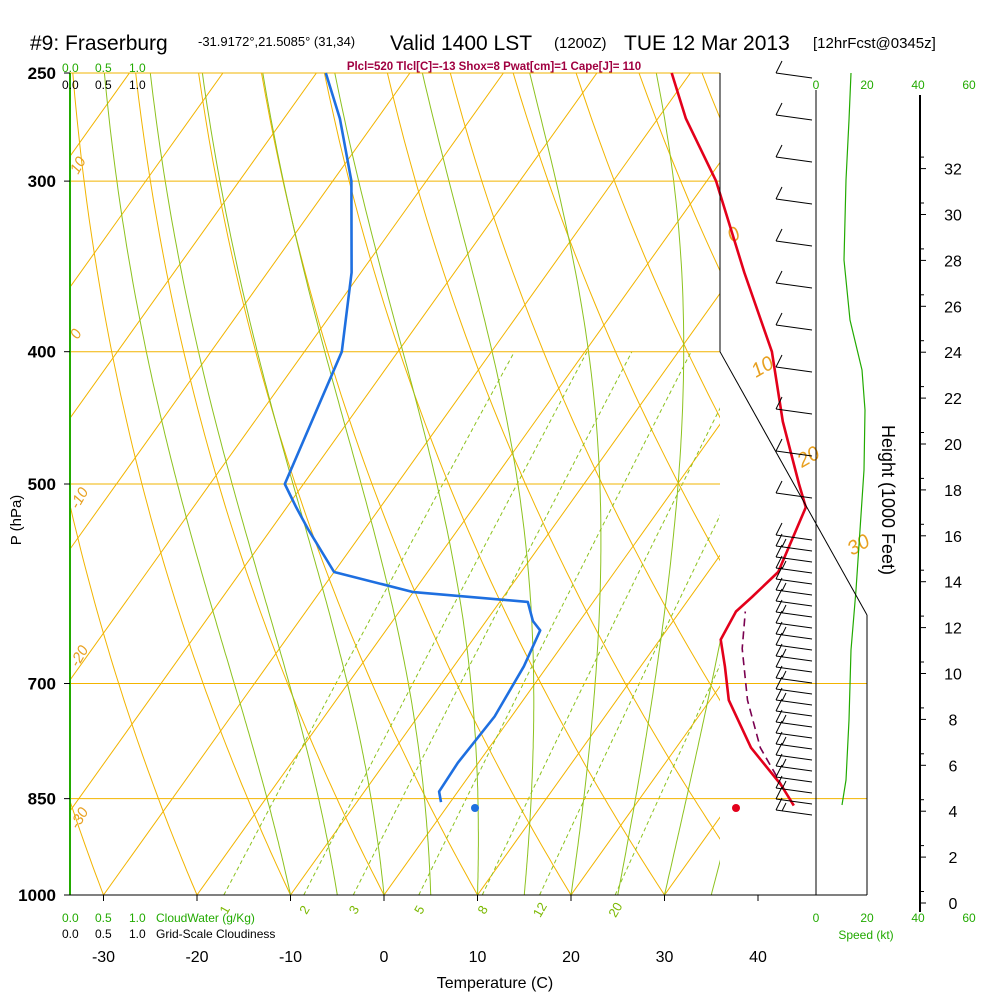 Image resolution: width=1000 pixels, height=1000 pixels. Describe the element at coordinates (205, 918) in the screenshot. I see `cloudwater-label: CloudWater (g/Kg)` at that location.